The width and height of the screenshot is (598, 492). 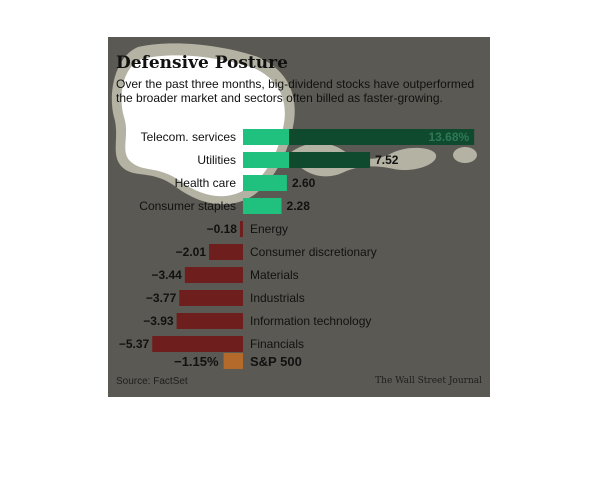 I want to click on value-label-0: 13.68%, so click(x=448, y=137).